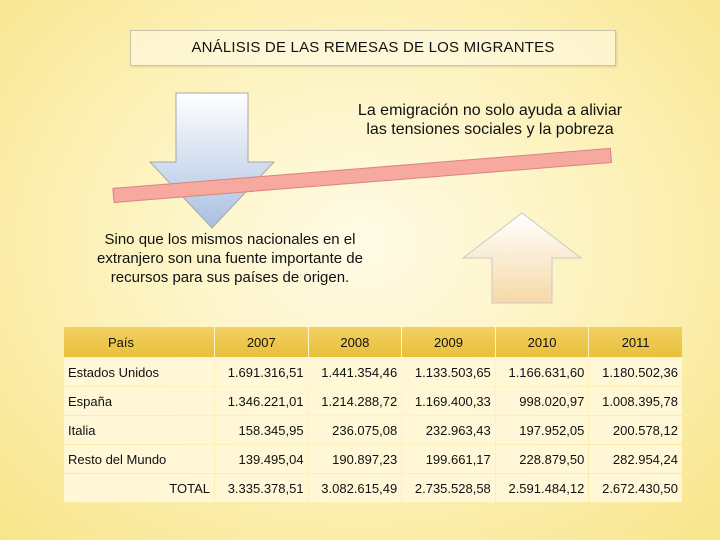 This screenshot has width=720, height=540. Describe the element at coordinates (542, 459) in the screenshot. I see `value-cell: 228.879,50` at that location.